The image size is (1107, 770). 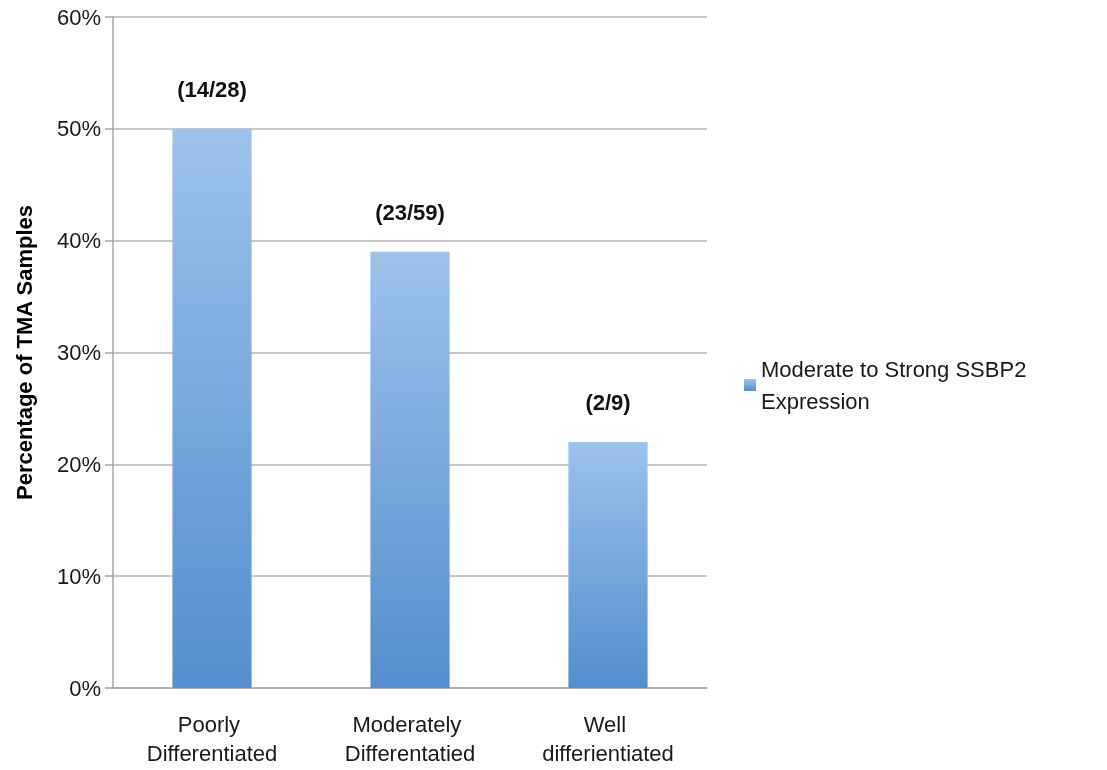 What do you see at coordinates (897, 385) in the screenshot?
I see `legend-label: Moderate to Strong SSBP2 Expression` at bounding box center [897, 385].